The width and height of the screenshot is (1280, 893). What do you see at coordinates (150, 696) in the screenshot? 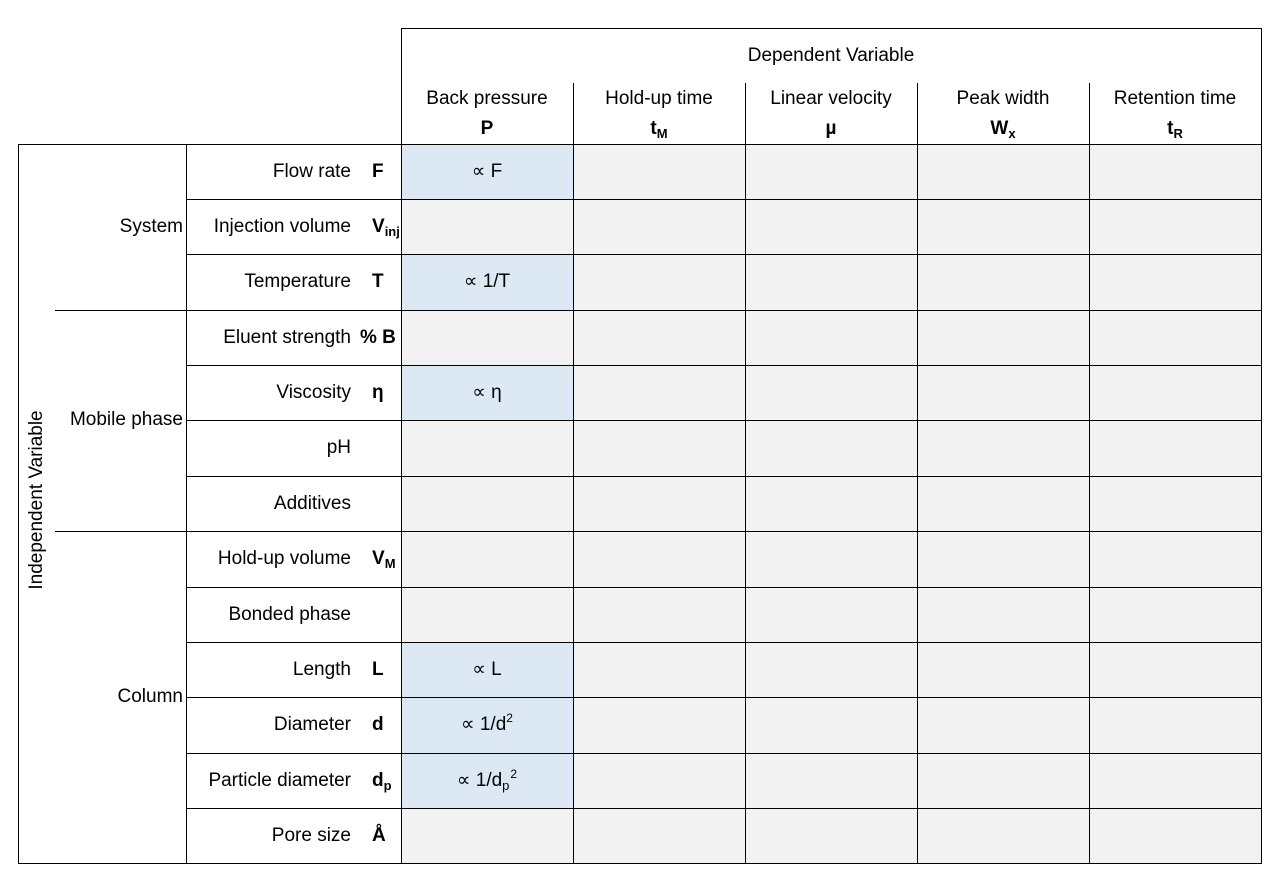
I see `group-label-column: Column` at bounding box center [150, 696].